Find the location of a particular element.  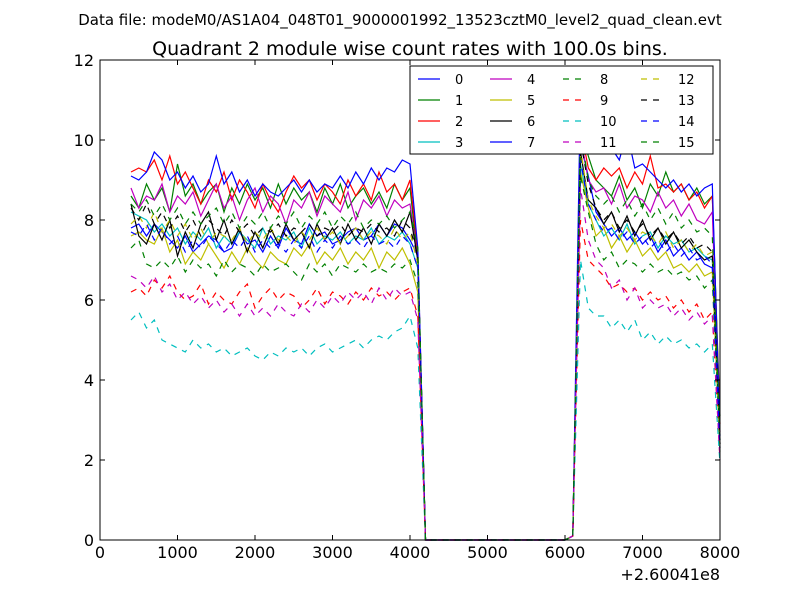

y-tick-label: 2 is located at coordinates (89, 460).